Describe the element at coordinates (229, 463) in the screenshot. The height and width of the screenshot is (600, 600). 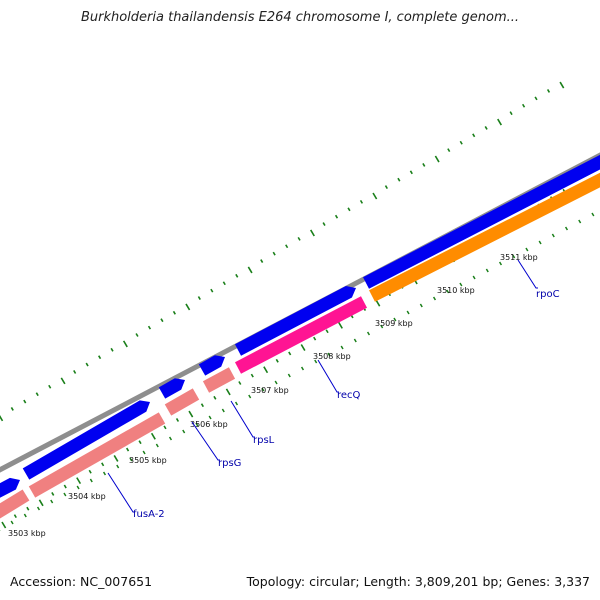
I see `gene-label-rpsg: rpsG` at that location.